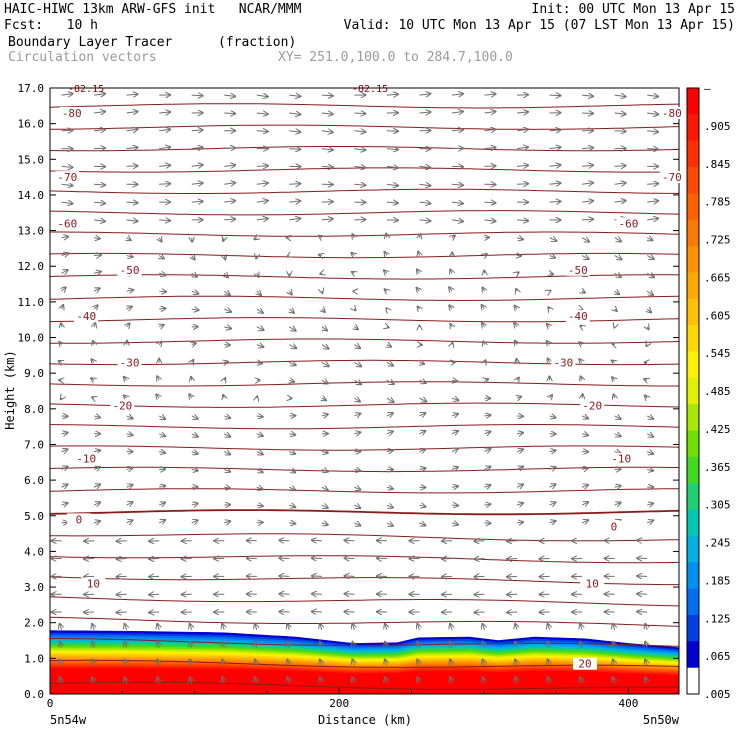 This screenshot has height=740, width=740. Describe the element at coordinates (34, 373) in the screenshot. I see `y-tick-label: 9.0` at that location.